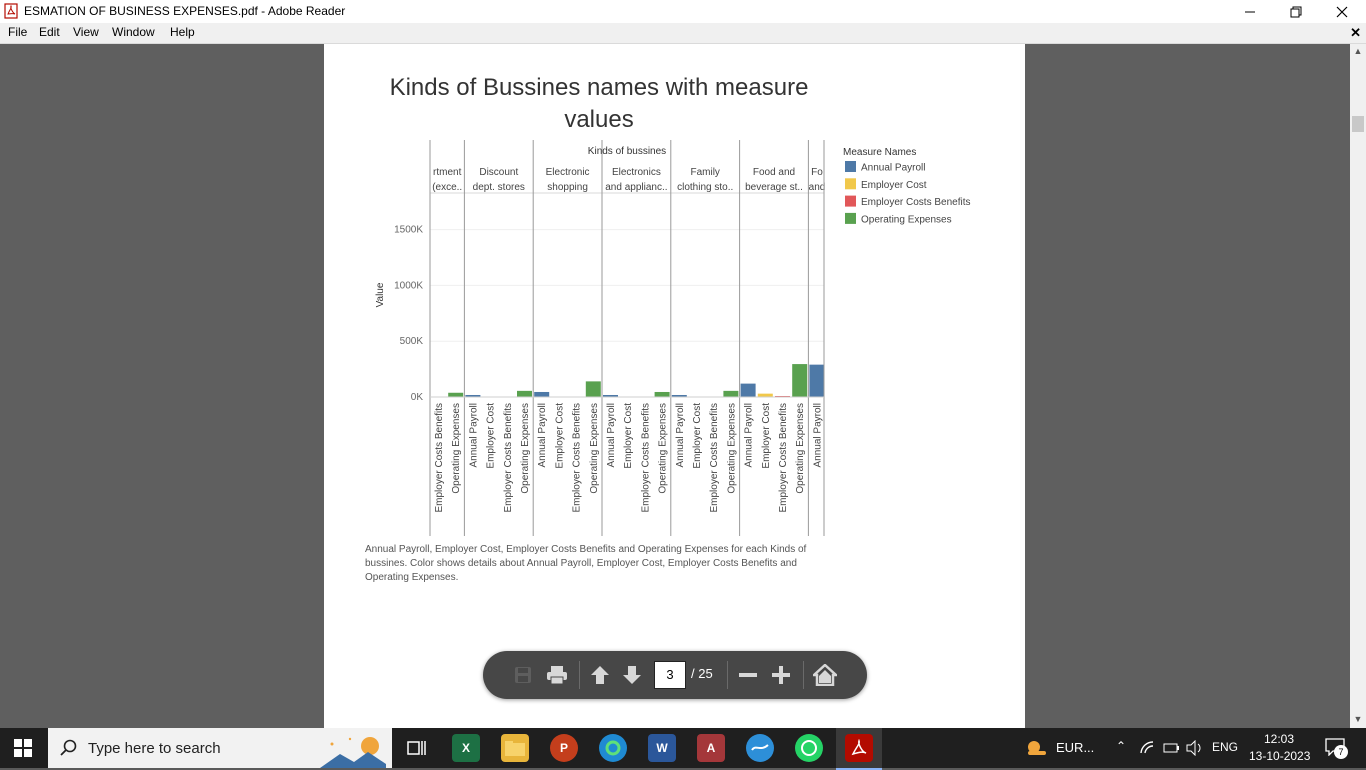 The image size is (1366, 770). Describe the element at coordinates (636, 187) in the screenshot. I see `group-label-line2: and applianc..` at that location.